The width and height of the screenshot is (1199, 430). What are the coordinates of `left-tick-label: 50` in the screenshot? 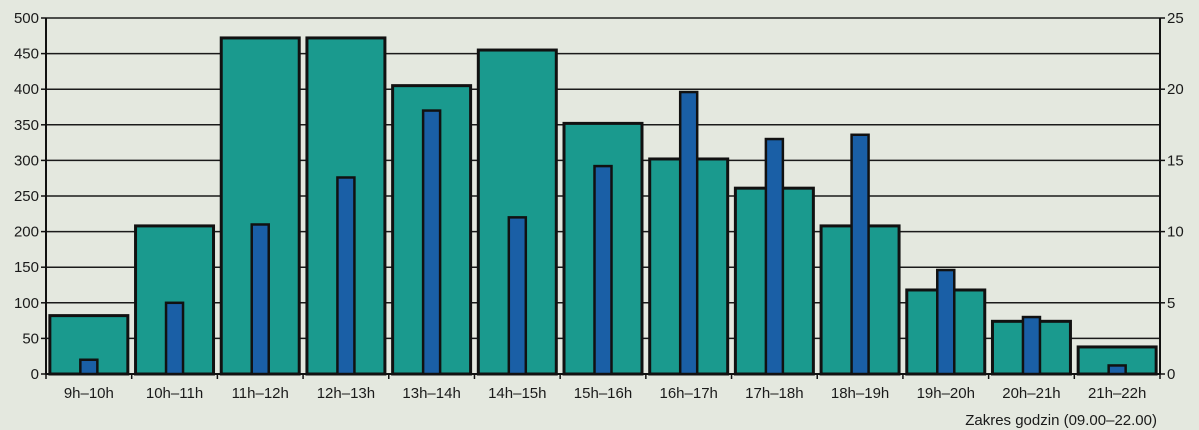 It's located at (30, 338).